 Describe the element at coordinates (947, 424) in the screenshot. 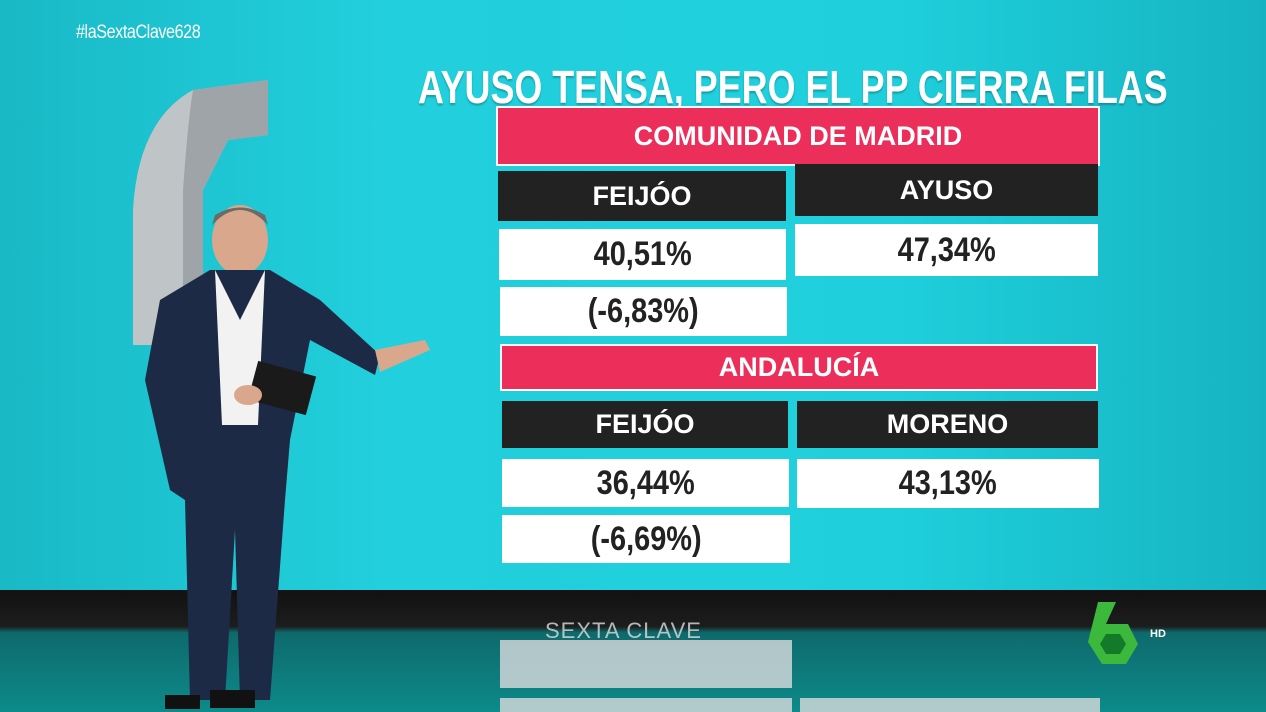

I see `candidate-header: MORENO` at that location.